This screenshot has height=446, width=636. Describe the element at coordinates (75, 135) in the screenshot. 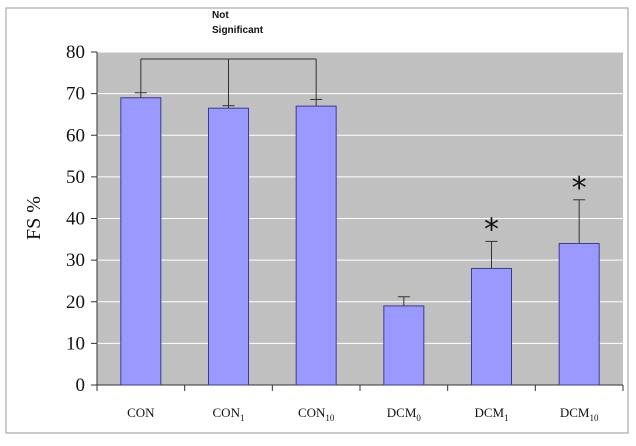

I see `y-tick-label: 60` at that location.